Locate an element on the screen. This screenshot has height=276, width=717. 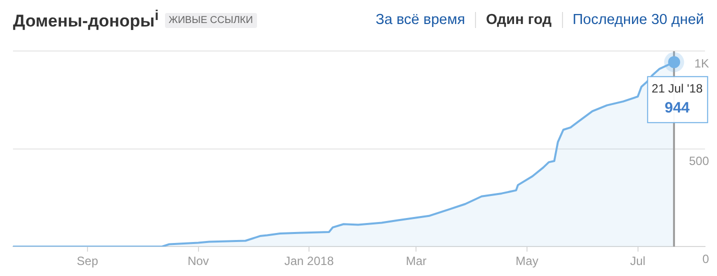
y-tick-label: 0 is located at coordinates (706, 259).